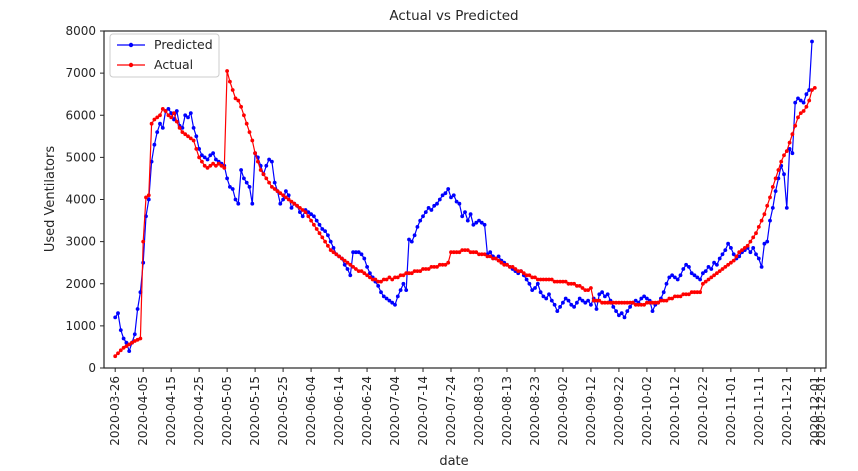 The height and width of the screenshot is (471, 858). Describe the element at coordinates (255, 411) in the screenshot. I see `x-tick-label: 2020-05-15` at that location.